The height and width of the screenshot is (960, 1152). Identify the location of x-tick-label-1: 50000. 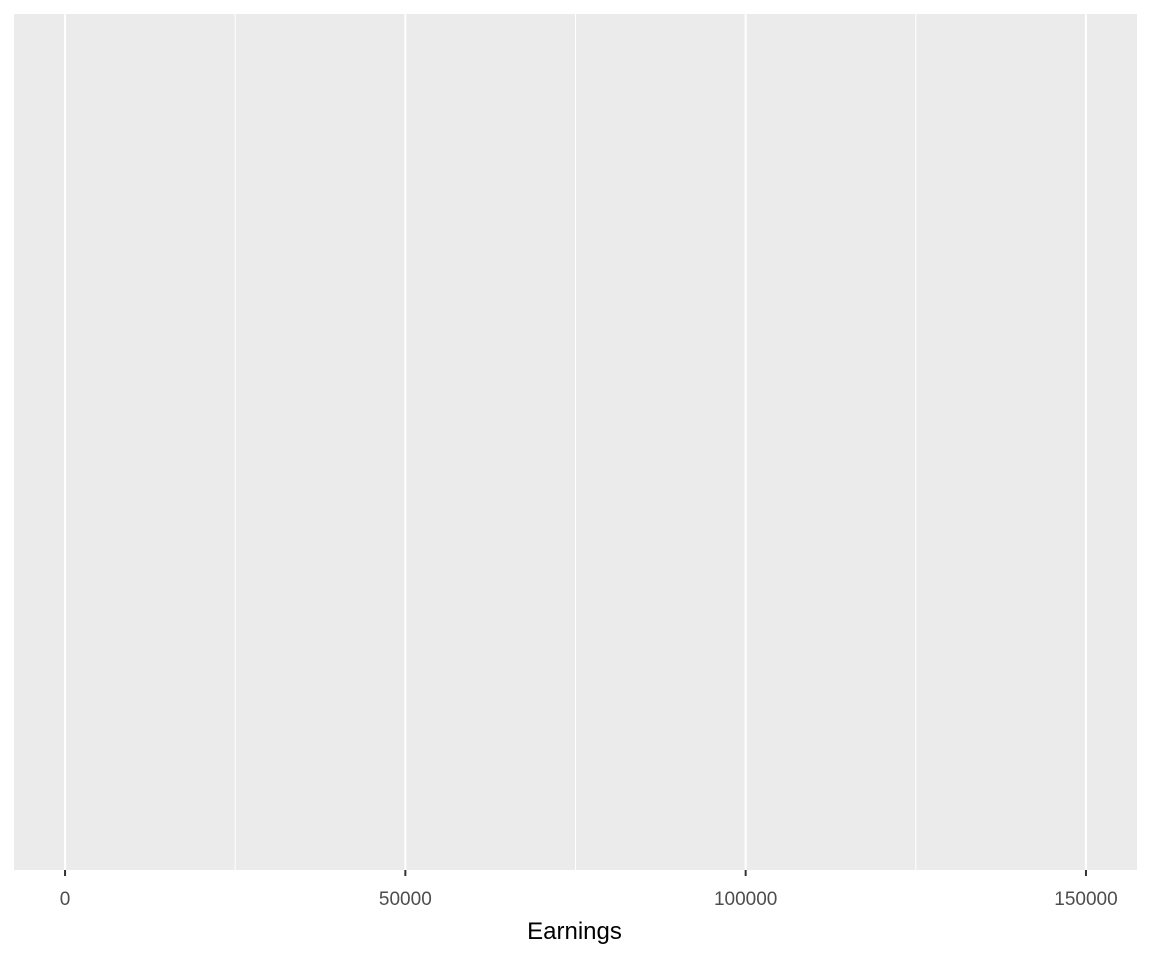
(405, 899).